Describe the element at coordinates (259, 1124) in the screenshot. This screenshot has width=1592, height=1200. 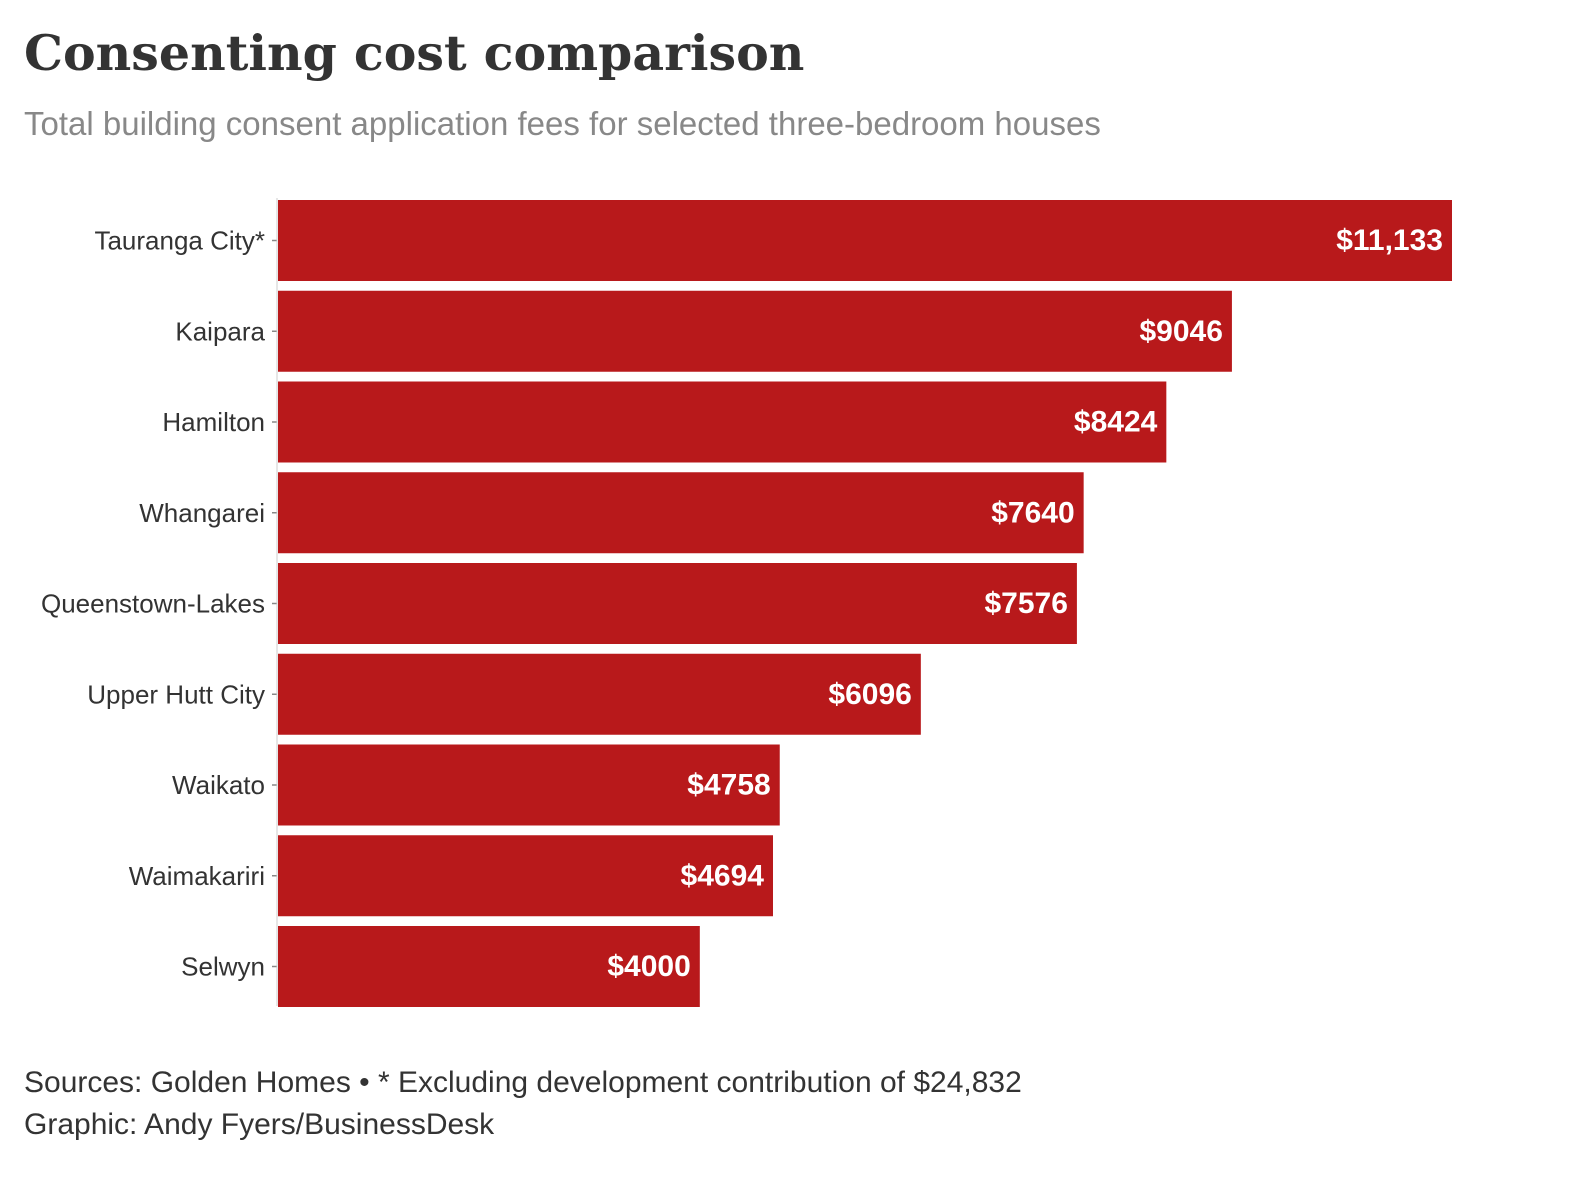
I see `graphic-credit: Graphic: Andy Fyers/BusinessDesk` at that location.